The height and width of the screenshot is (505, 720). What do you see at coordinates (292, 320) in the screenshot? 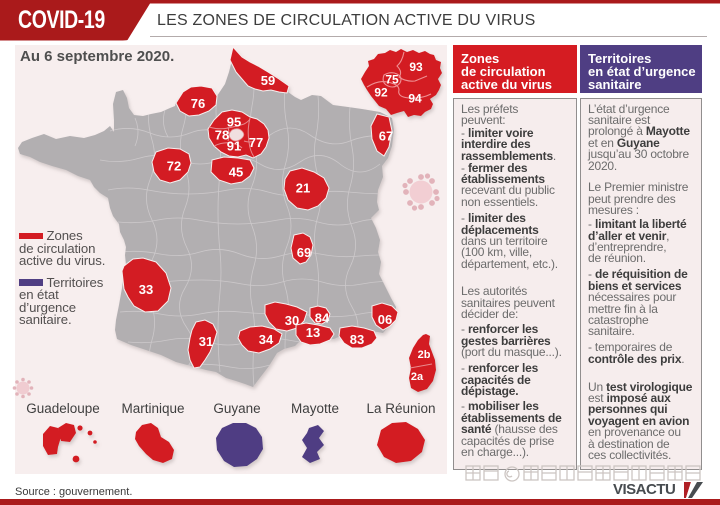
I see `svg-text: 30` at bounding box center [292, 320].